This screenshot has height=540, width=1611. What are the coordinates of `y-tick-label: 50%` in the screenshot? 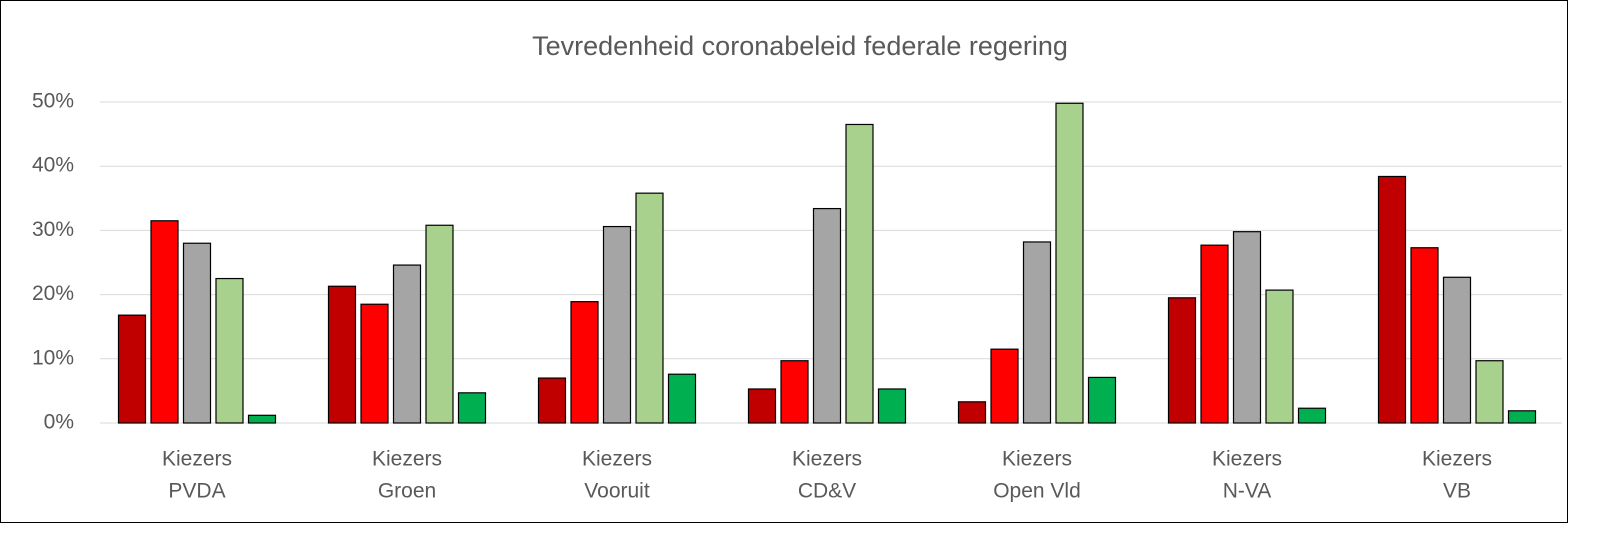 It's located at (53, 101).